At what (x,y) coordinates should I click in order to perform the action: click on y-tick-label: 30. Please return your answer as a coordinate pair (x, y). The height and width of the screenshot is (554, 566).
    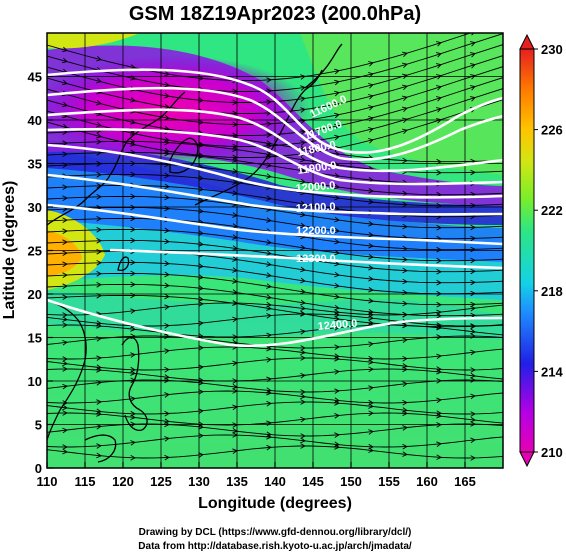
    Looking at the image, I should click on (35, 207).